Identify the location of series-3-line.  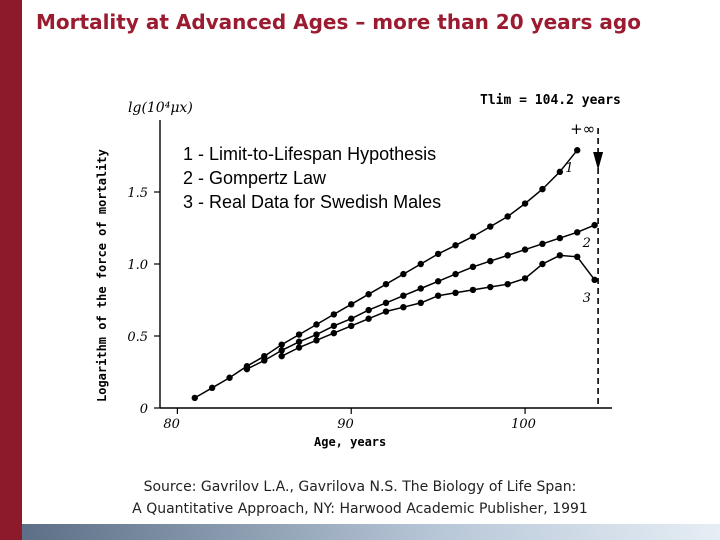
(438, 305).